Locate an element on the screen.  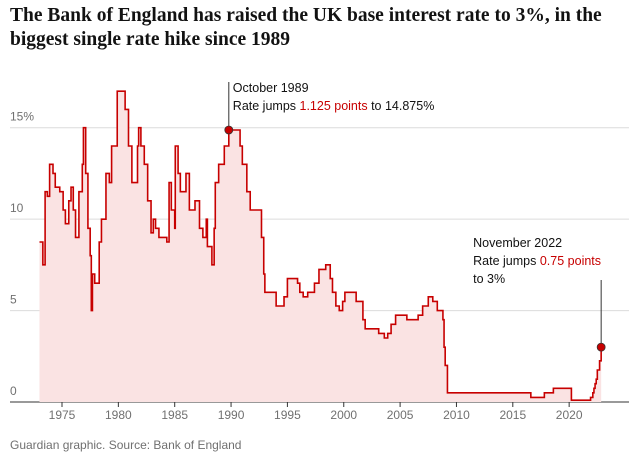
annotation-text: to 3% is located at coordinates (489, 279).